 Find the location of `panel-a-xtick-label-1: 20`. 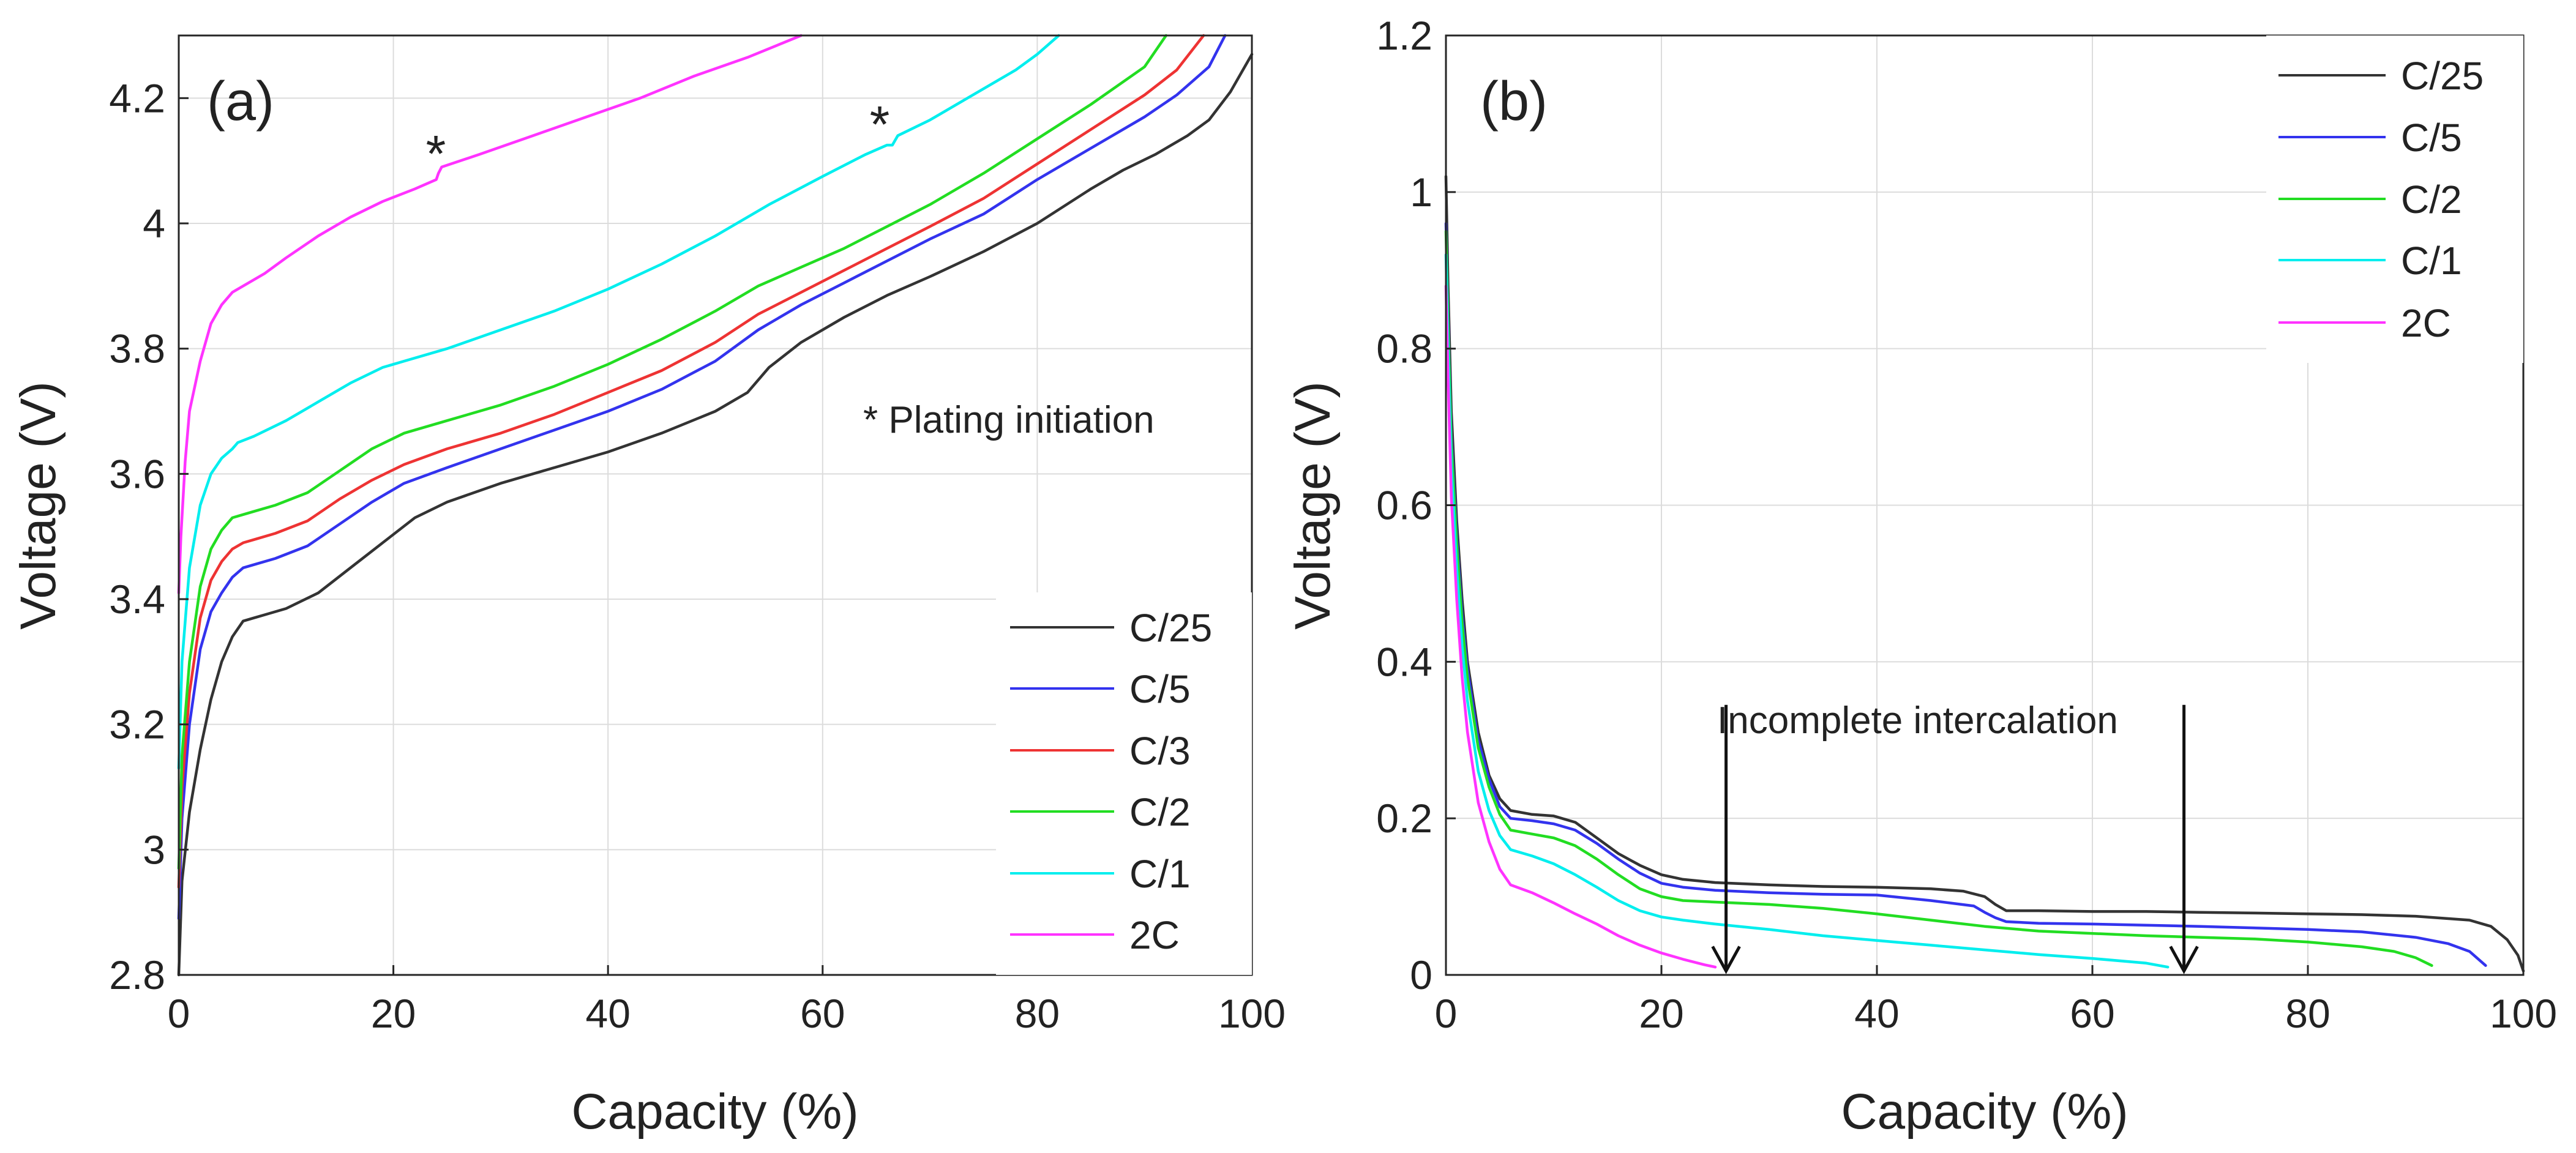

panel-a-xtick-label-1: 20 is located at coordinates (394, 1014).